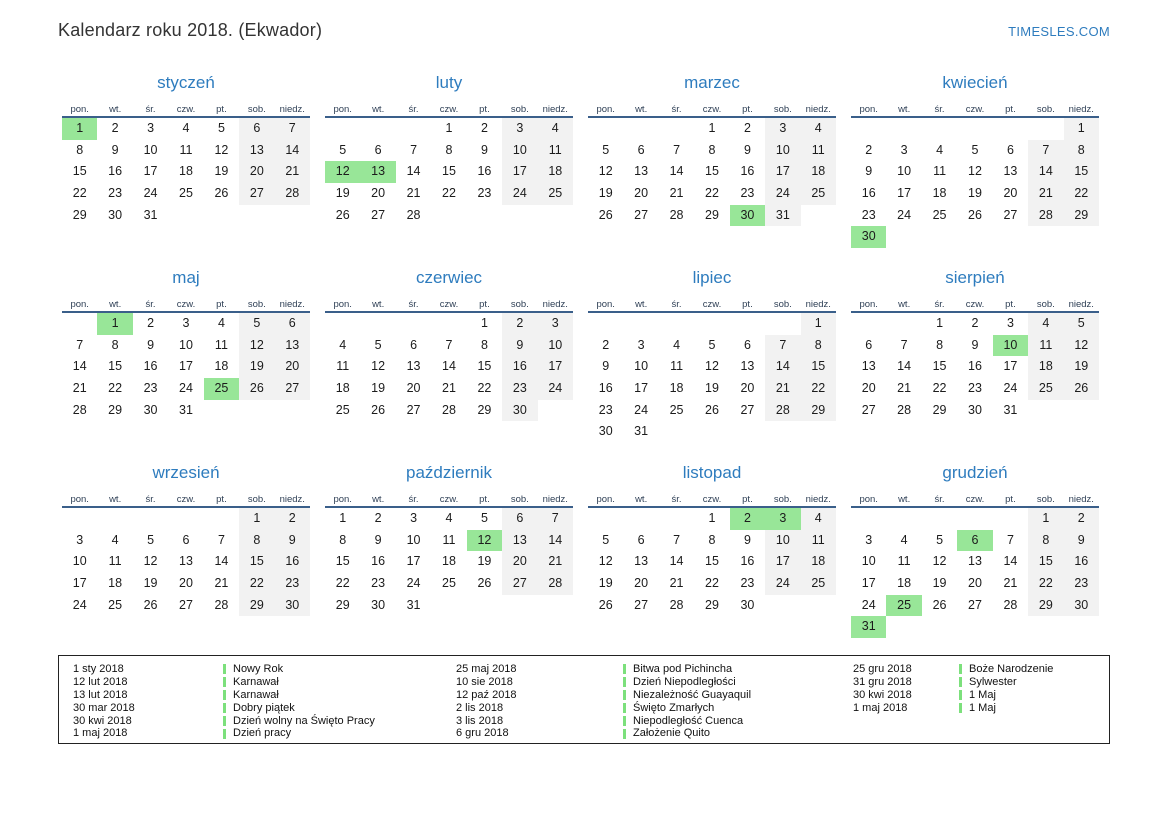 The height and width of the screenshot is (827, 1169). Describe the element at coordinates (712, 472) in the screenshot. I see `month-title-november: listopad` at that location.